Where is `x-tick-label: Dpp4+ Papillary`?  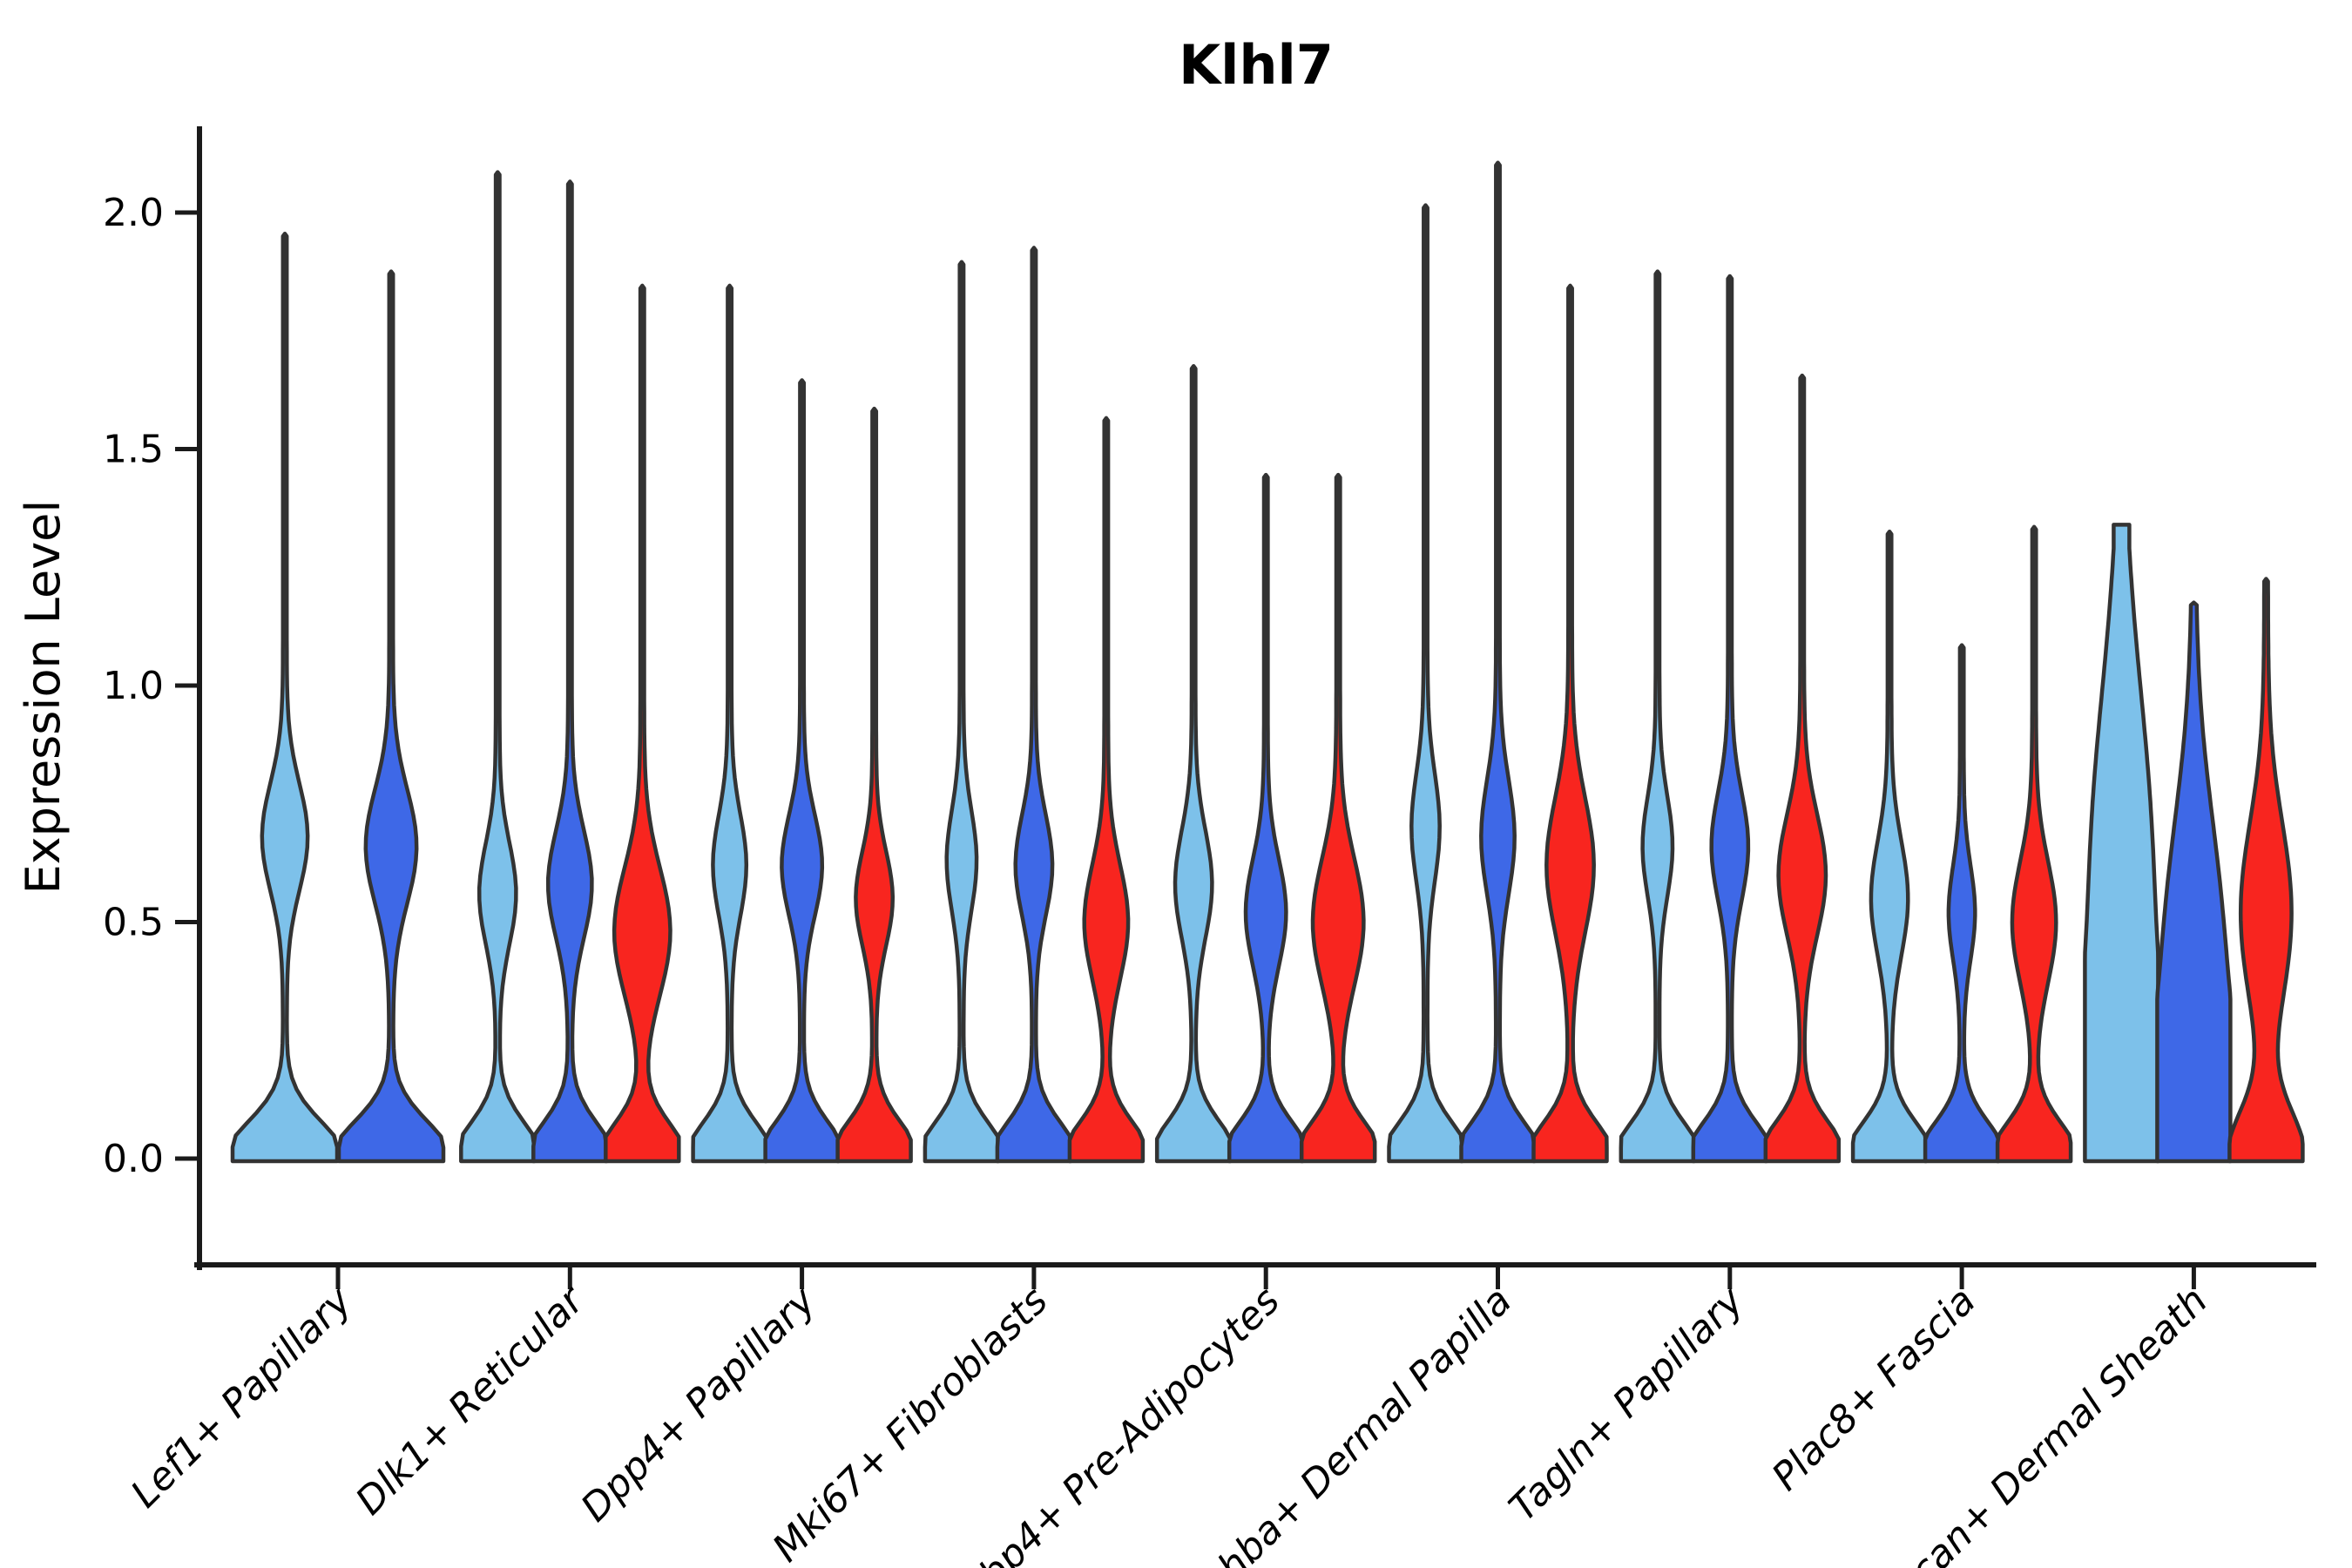
x-tick-label: Dpp4+ Papillary is located at coordinates (698, 1404).